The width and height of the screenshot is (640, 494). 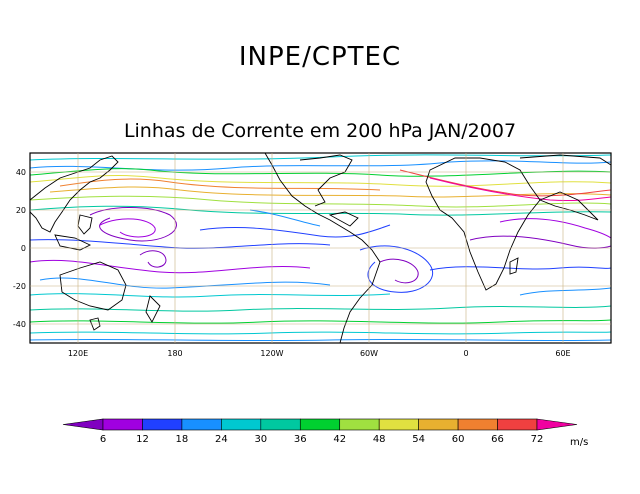 What do you see at coordinates (260, 439) in the screenshot?
I see `colorbar-label: 30` at bounding box center [260, 439].